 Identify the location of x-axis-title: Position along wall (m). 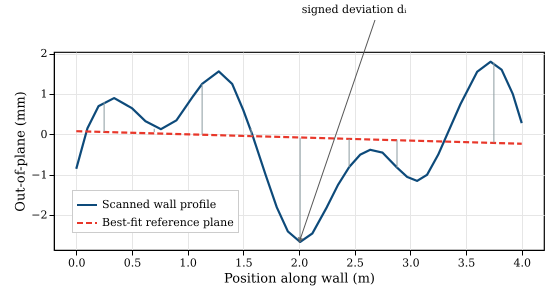
(299, 279).